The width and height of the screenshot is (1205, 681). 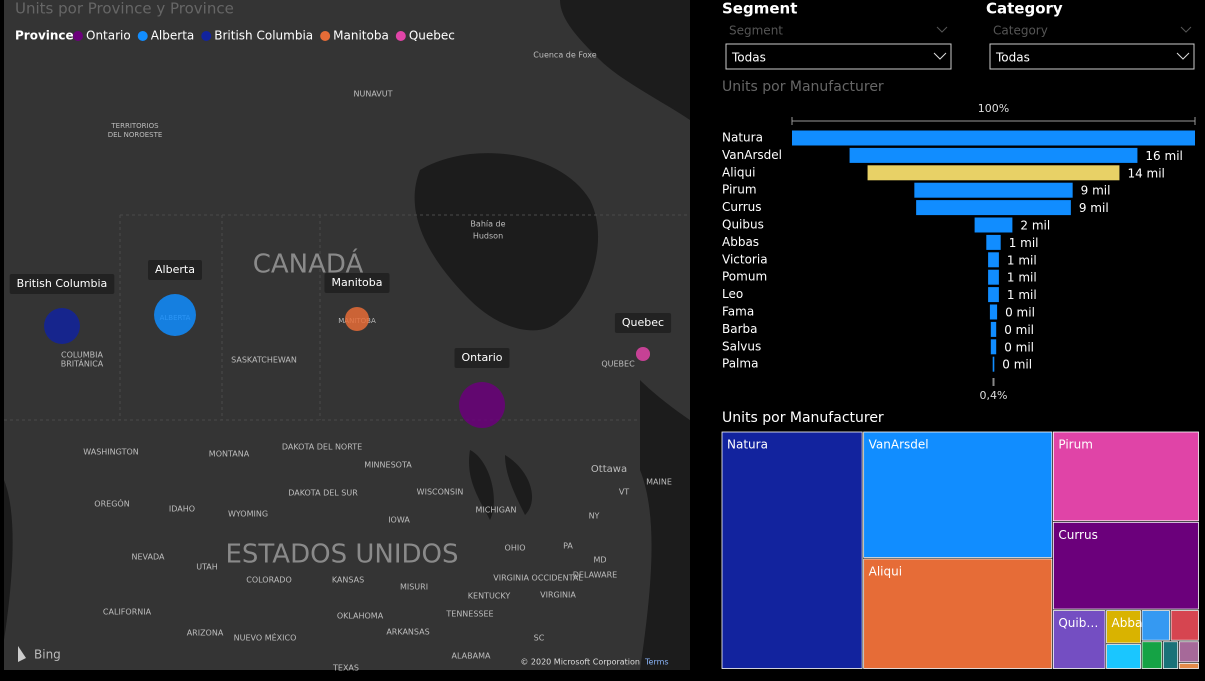 What do you see at coordinates (1163, 156) in the screenshot?
I see `value-label: 16 mil` at bounding box center [1163, 156].